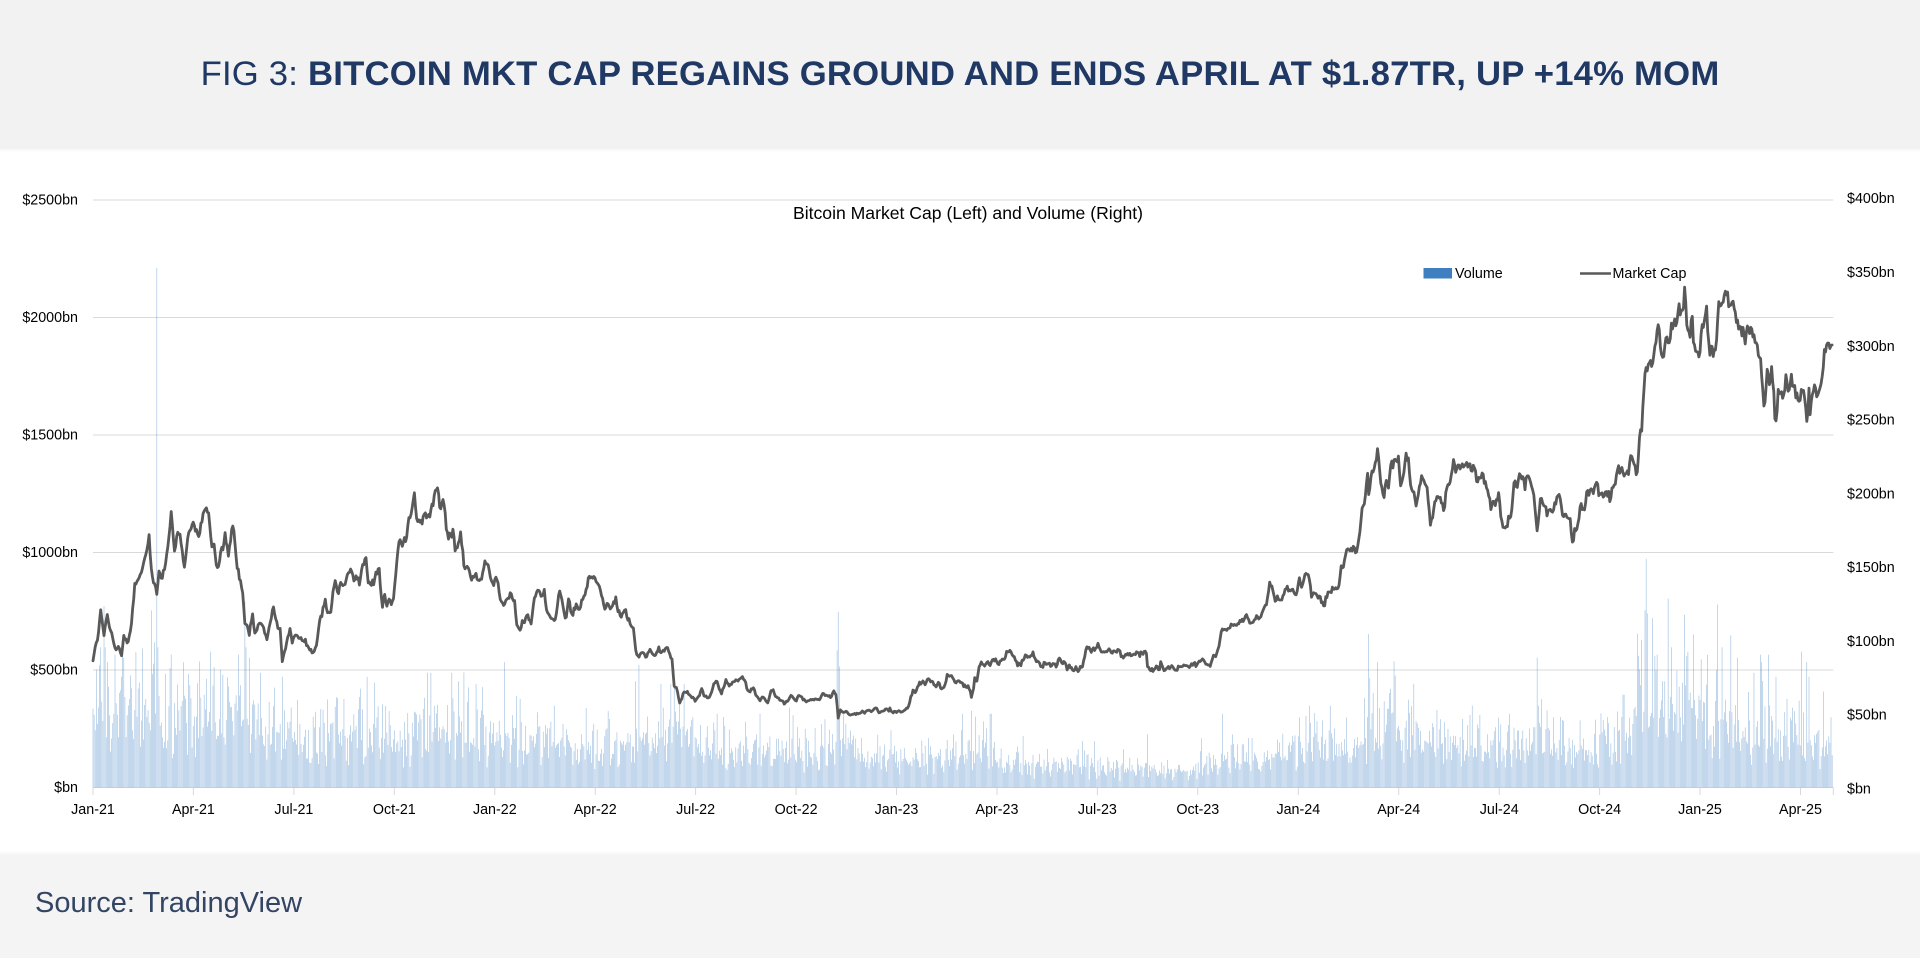  Describe the element at coordinates (1871, 273) in the screenshot. I see `svg-text: $350bn` at that location.